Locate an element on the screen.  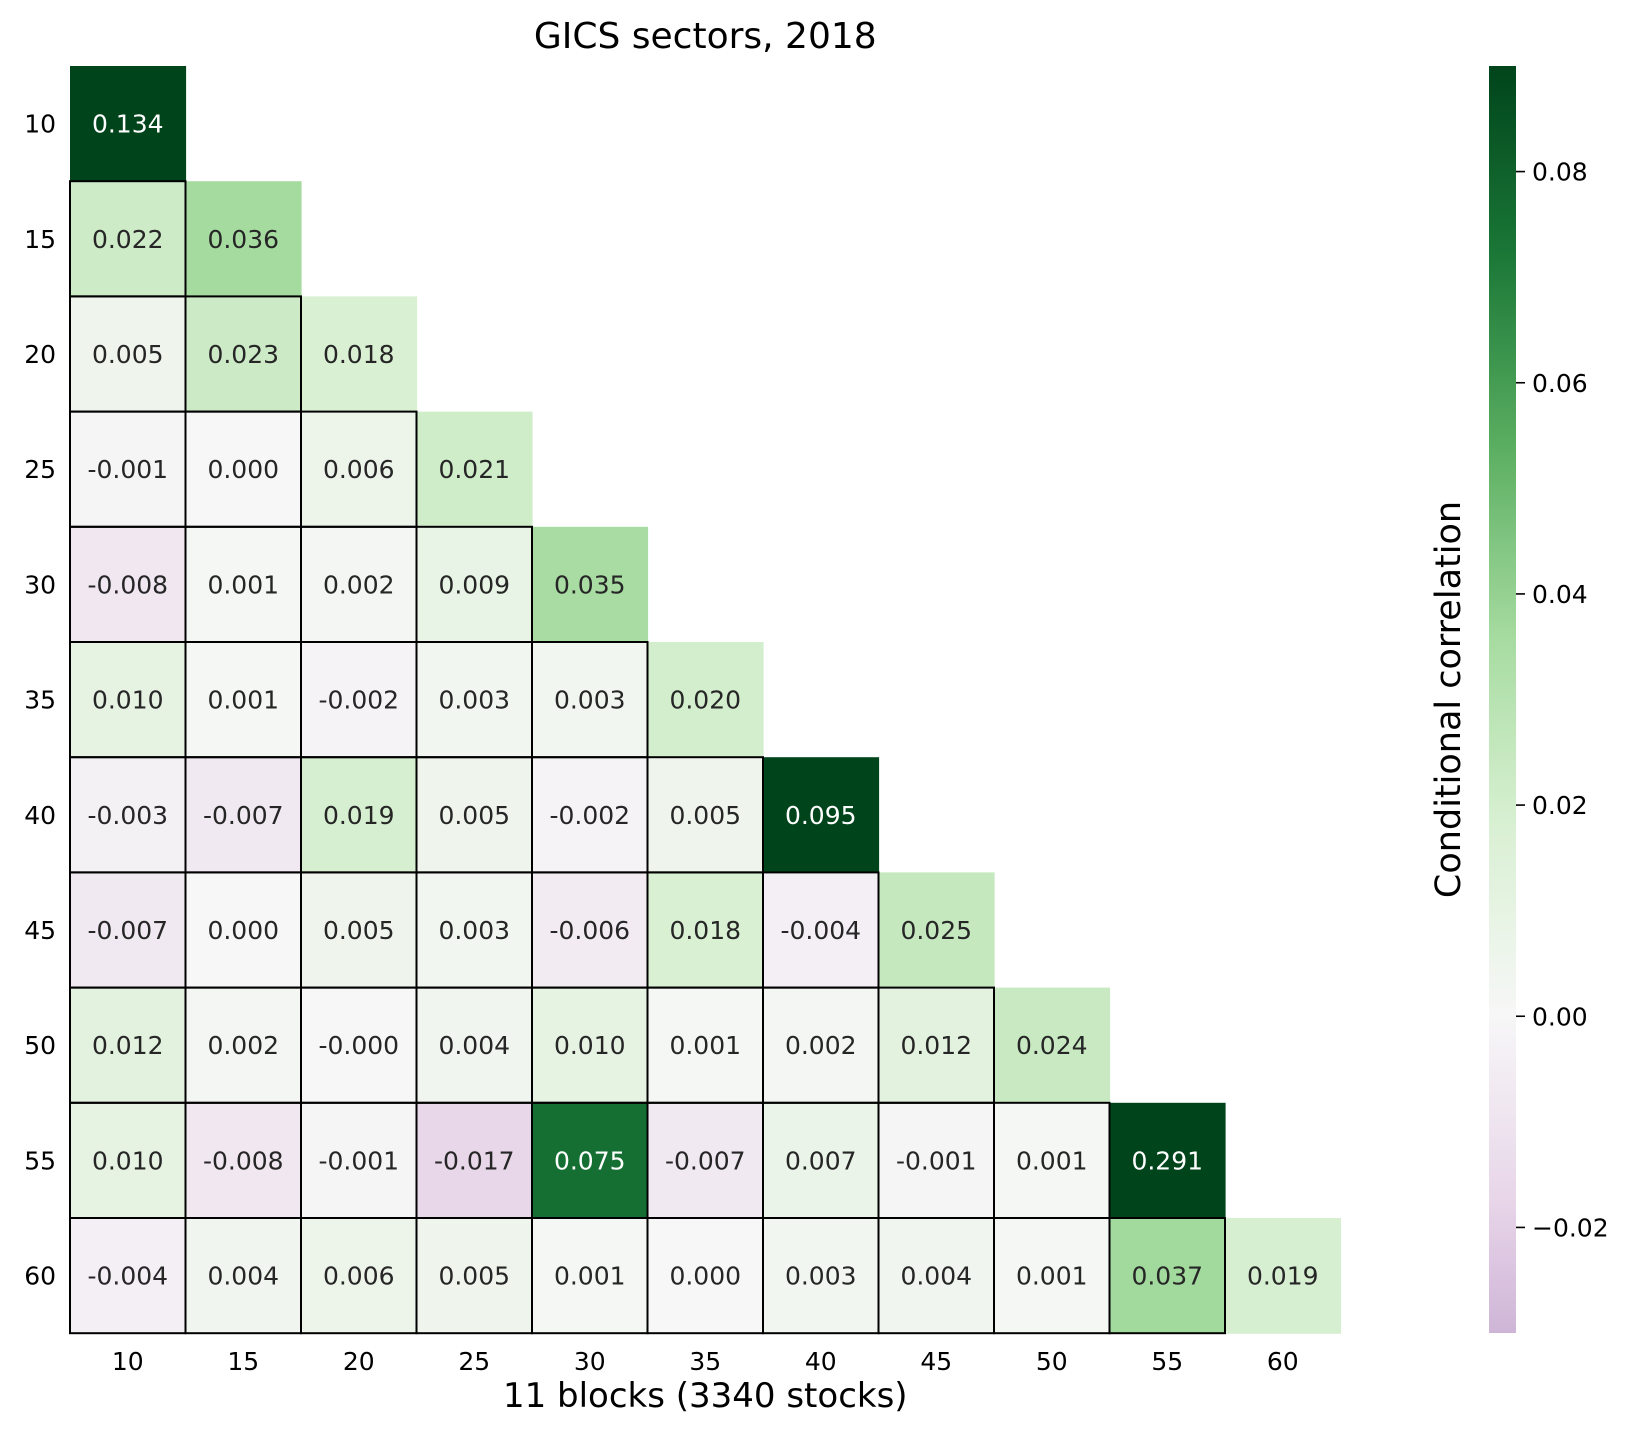
x-tick-label-25: 25 is located at coordinates (474, 1361).